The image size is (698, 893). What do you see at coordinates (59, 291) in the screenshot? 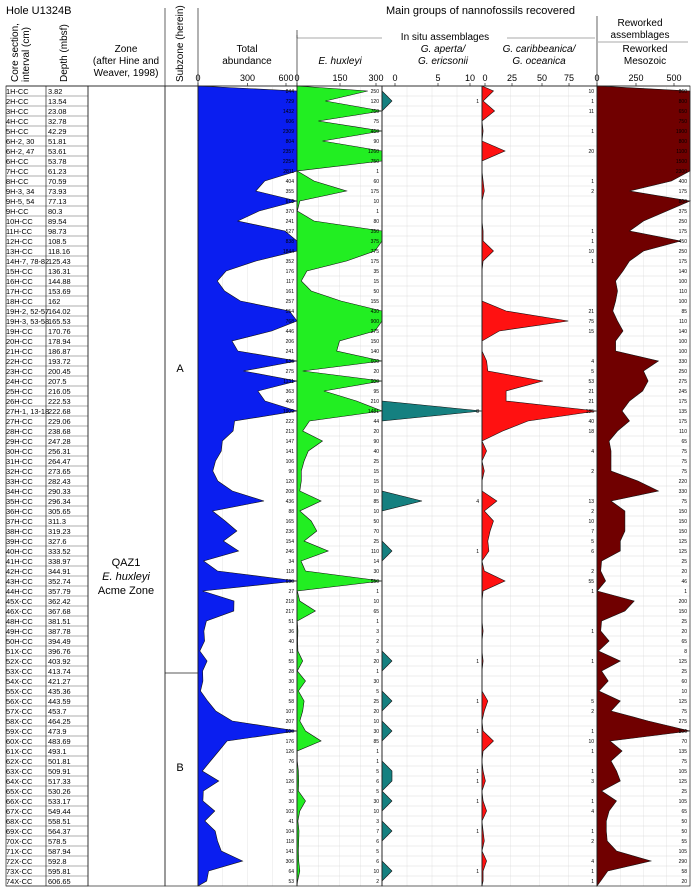
I see `depth-cell: 153.69` at bounding box center [59, 291].